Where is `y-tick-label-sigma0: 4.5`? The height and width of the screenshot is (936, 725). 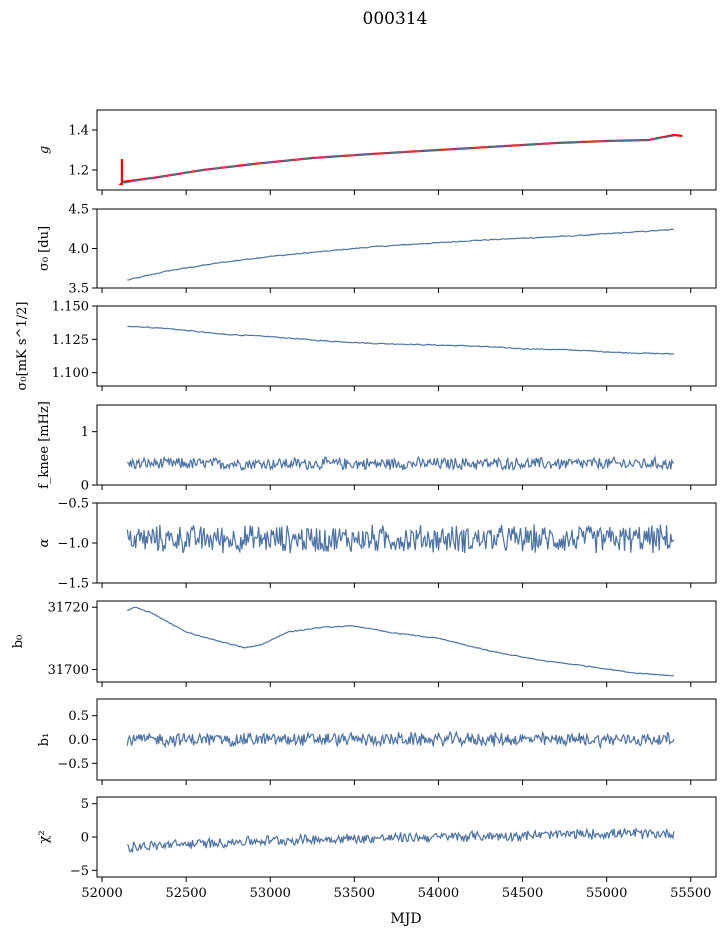 y-tick-label-sigma0: 4.5 is located at coordinates (78, 210).